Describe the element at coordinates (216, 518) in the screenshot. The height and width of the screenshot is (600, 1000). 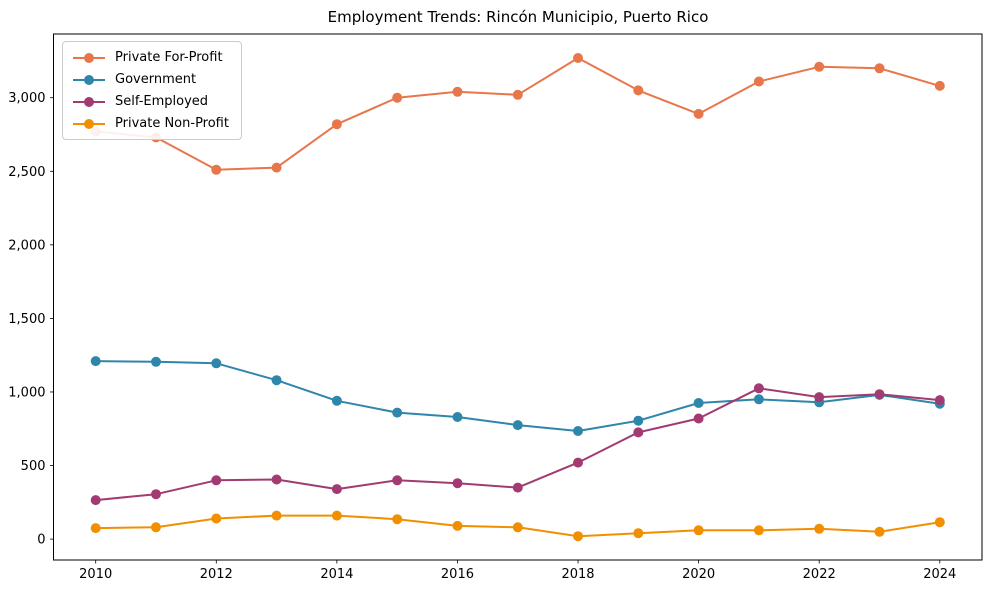
I see `data-point-private-non-profit-2012` at that location.